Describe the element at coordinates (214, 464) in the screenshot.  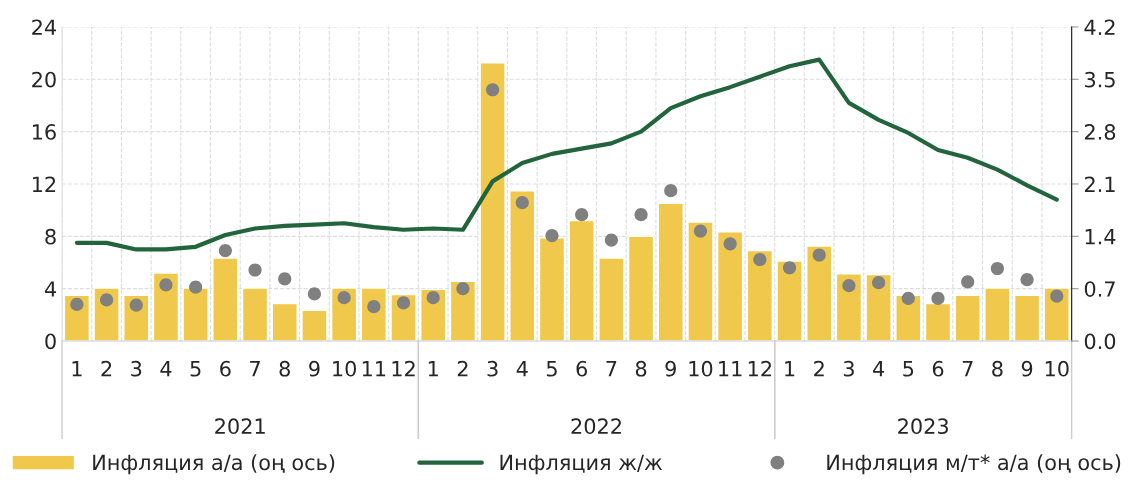
I see `legend-label: Инфляция а/а (оң ось)` at that location.